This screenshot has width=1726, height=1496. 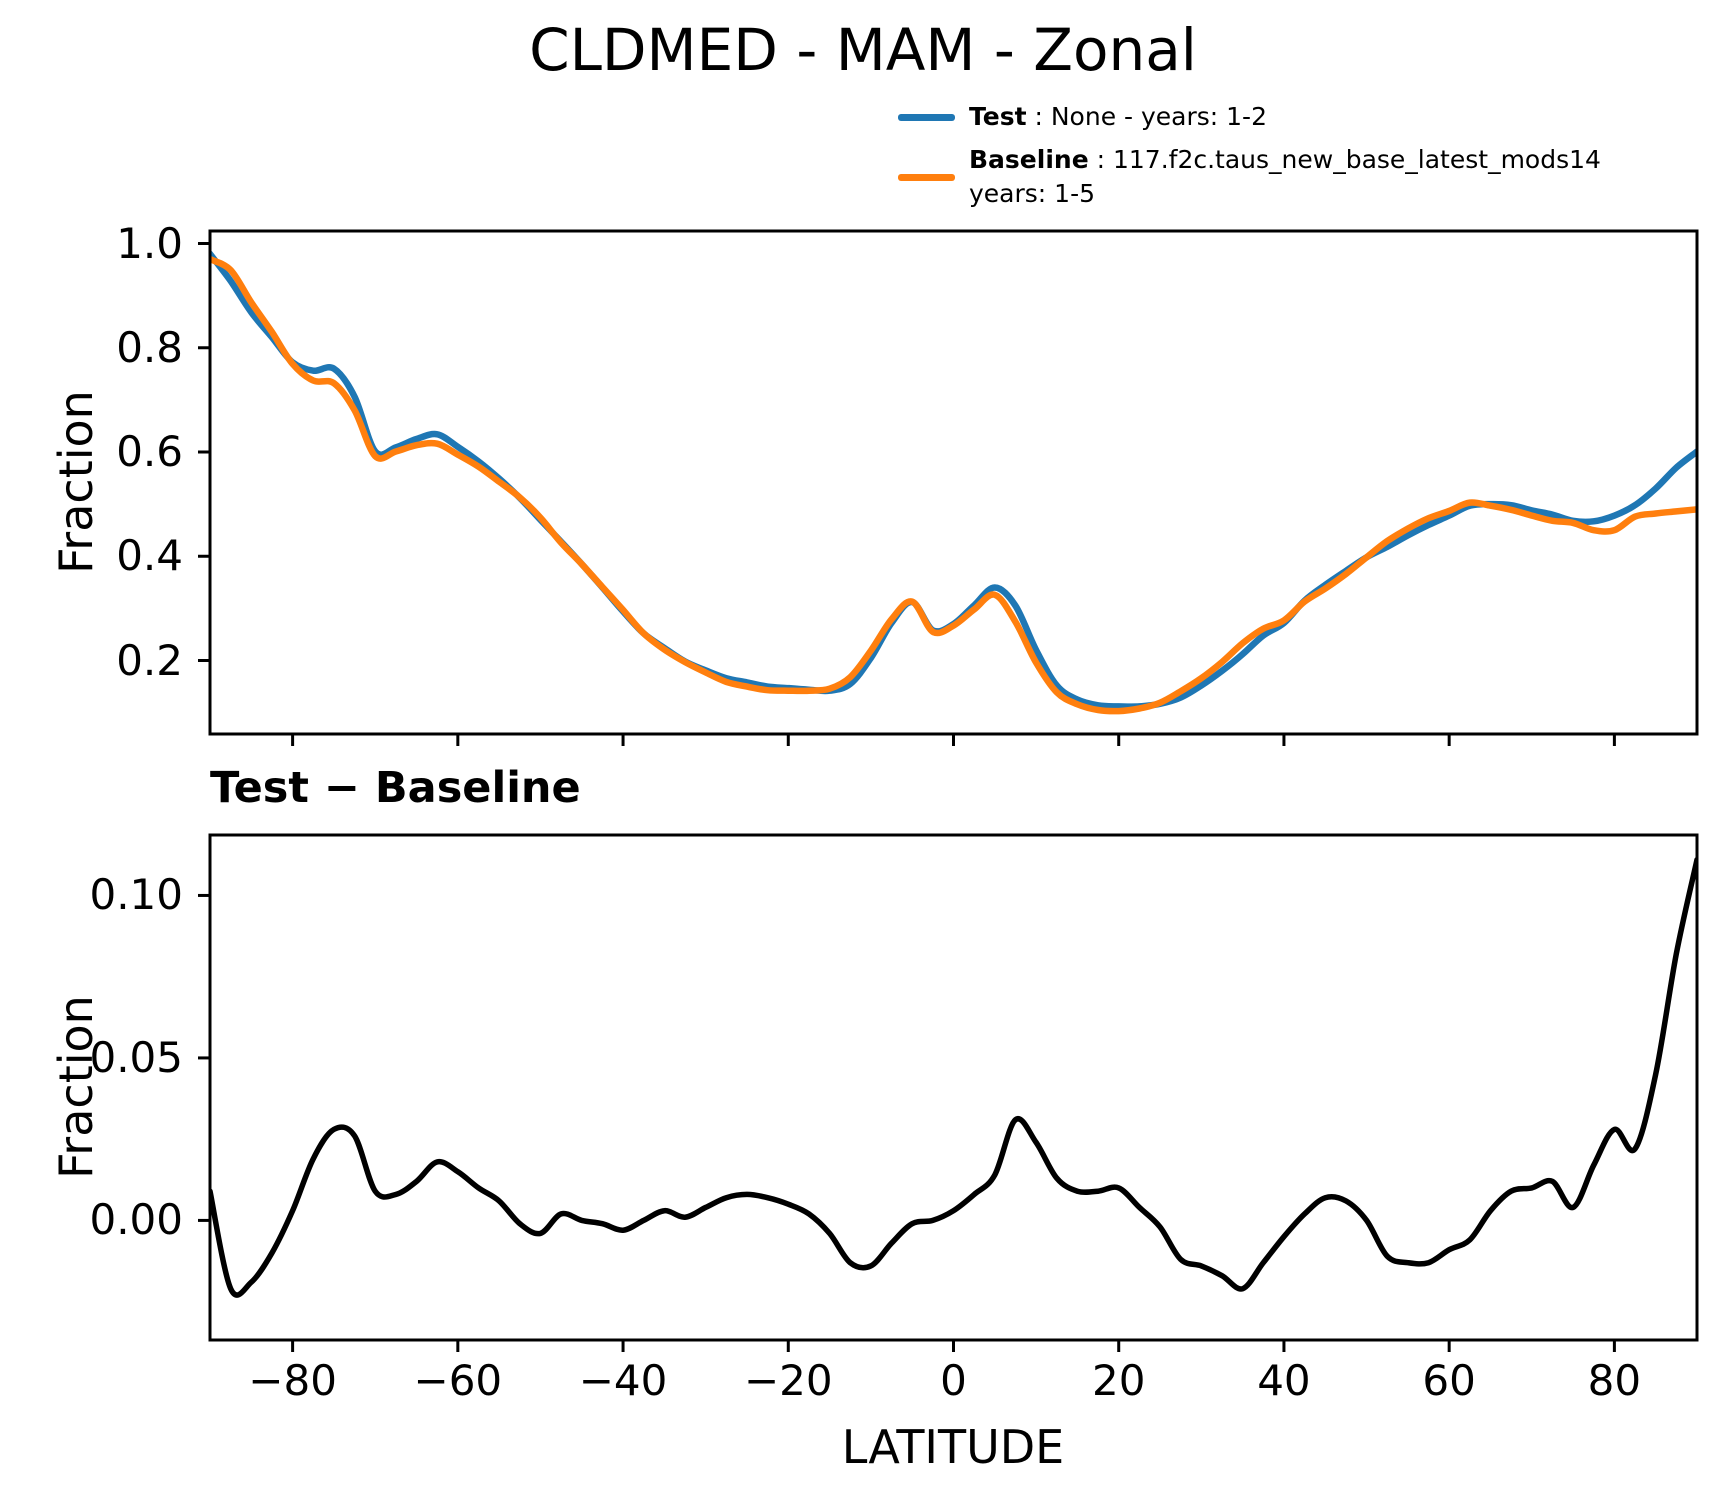 What do you see at coordinates (136, 895) in the screenshot?
I see `y-tick-label: 0.10` at bounding box center [136, 895].